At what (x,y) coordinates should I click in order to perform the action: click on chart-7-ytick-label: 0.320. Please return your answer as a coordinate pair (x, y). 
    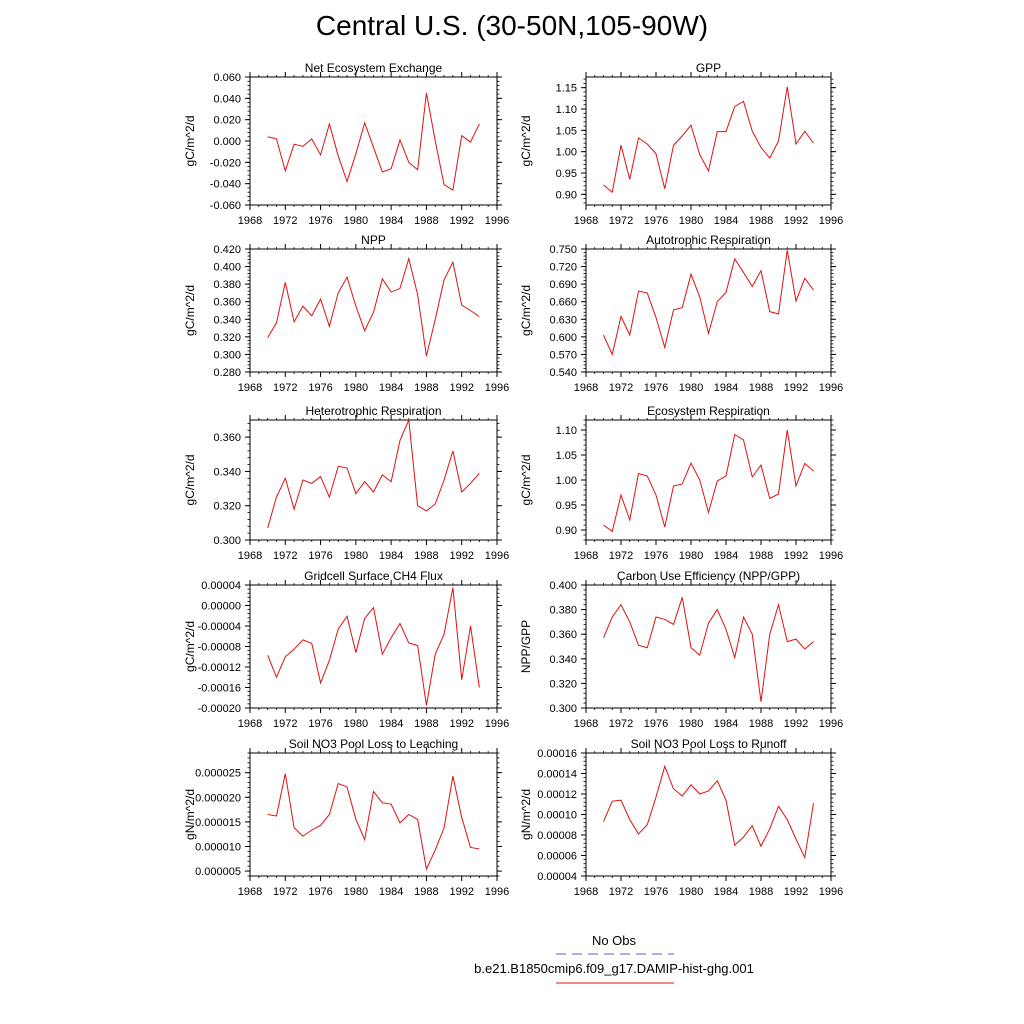
    Looking at the image, I should click on (563, 684).